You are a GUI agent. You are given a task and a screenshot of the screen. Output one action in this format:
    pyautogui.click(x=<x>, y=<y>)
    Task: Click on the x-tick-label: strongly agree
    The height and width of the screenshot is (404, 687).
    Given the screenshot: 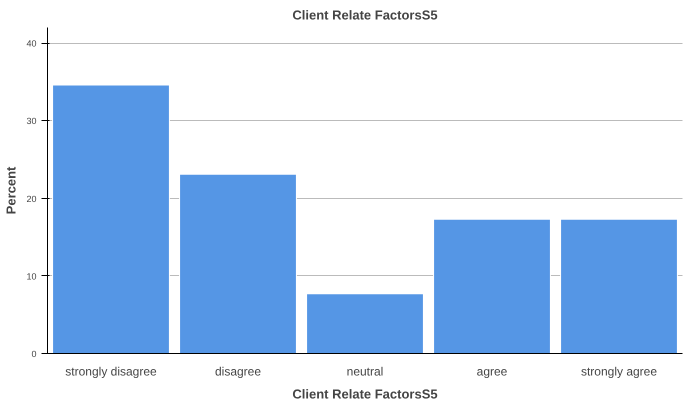 What is the action you would take?
    pyautogui.click(x=619, y=371)
    